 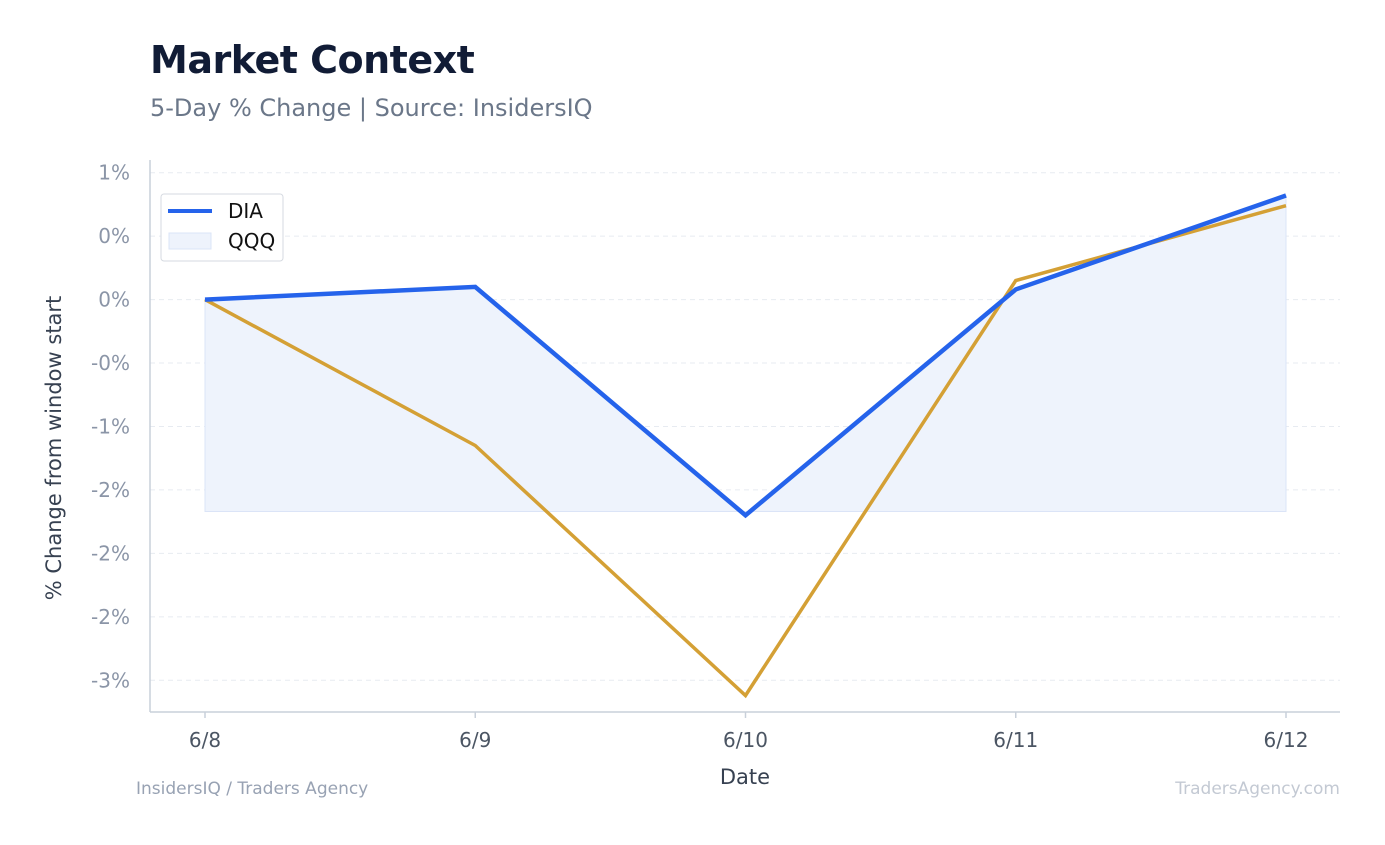 What do you see at coordinates (251, 241) in the screenshot?
I see `legend-label-qqq: QQQ` at bounding box center [251, 241].